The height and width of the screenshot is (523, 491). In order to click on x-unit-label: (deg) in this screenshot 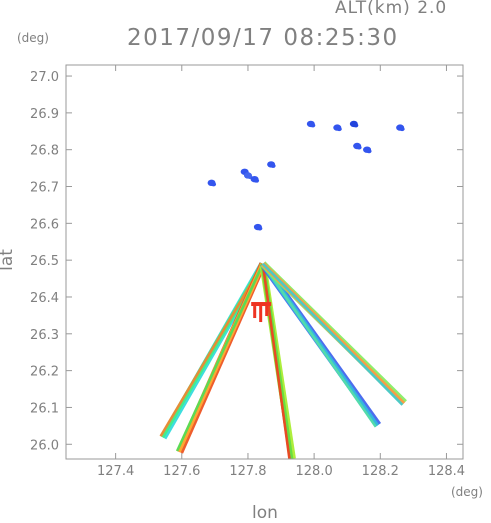, I will do `click(467, 492)`.